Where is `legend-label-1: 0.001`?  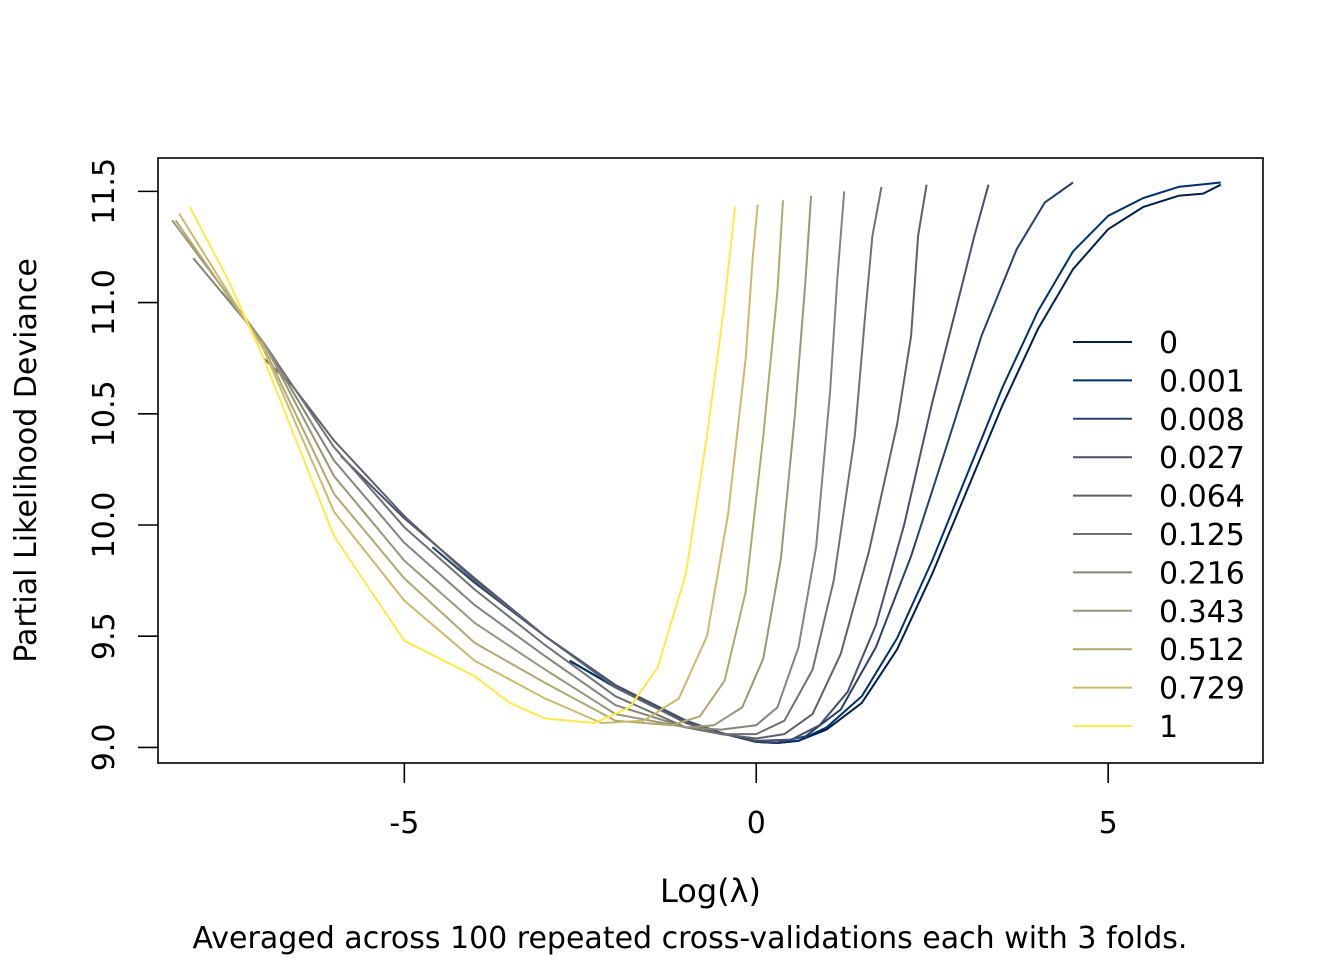
legend-label-1: 0.001 is located at coordinates (1202, 381).